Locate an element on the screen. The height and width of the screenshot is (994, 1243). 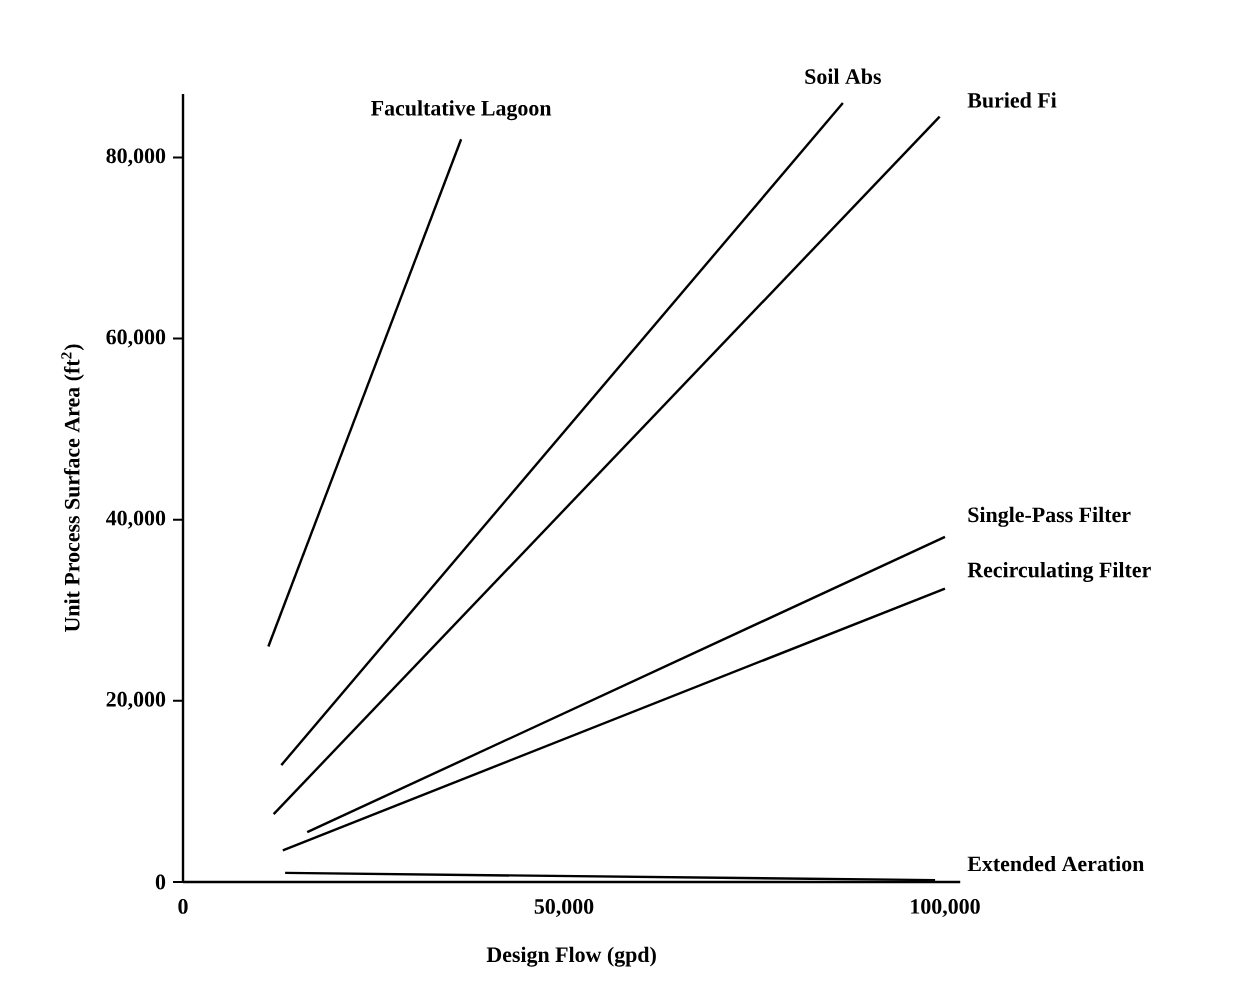
y-tick-label: 80,000 is located at coordinates (136, 157).